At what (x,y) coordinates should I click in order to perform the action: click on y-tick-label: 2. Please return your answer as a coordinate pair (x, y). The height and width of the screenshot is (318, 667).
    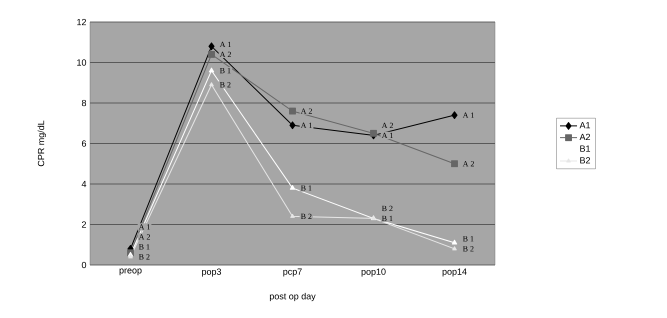
    Looking at the image, I should click on (84, 224).